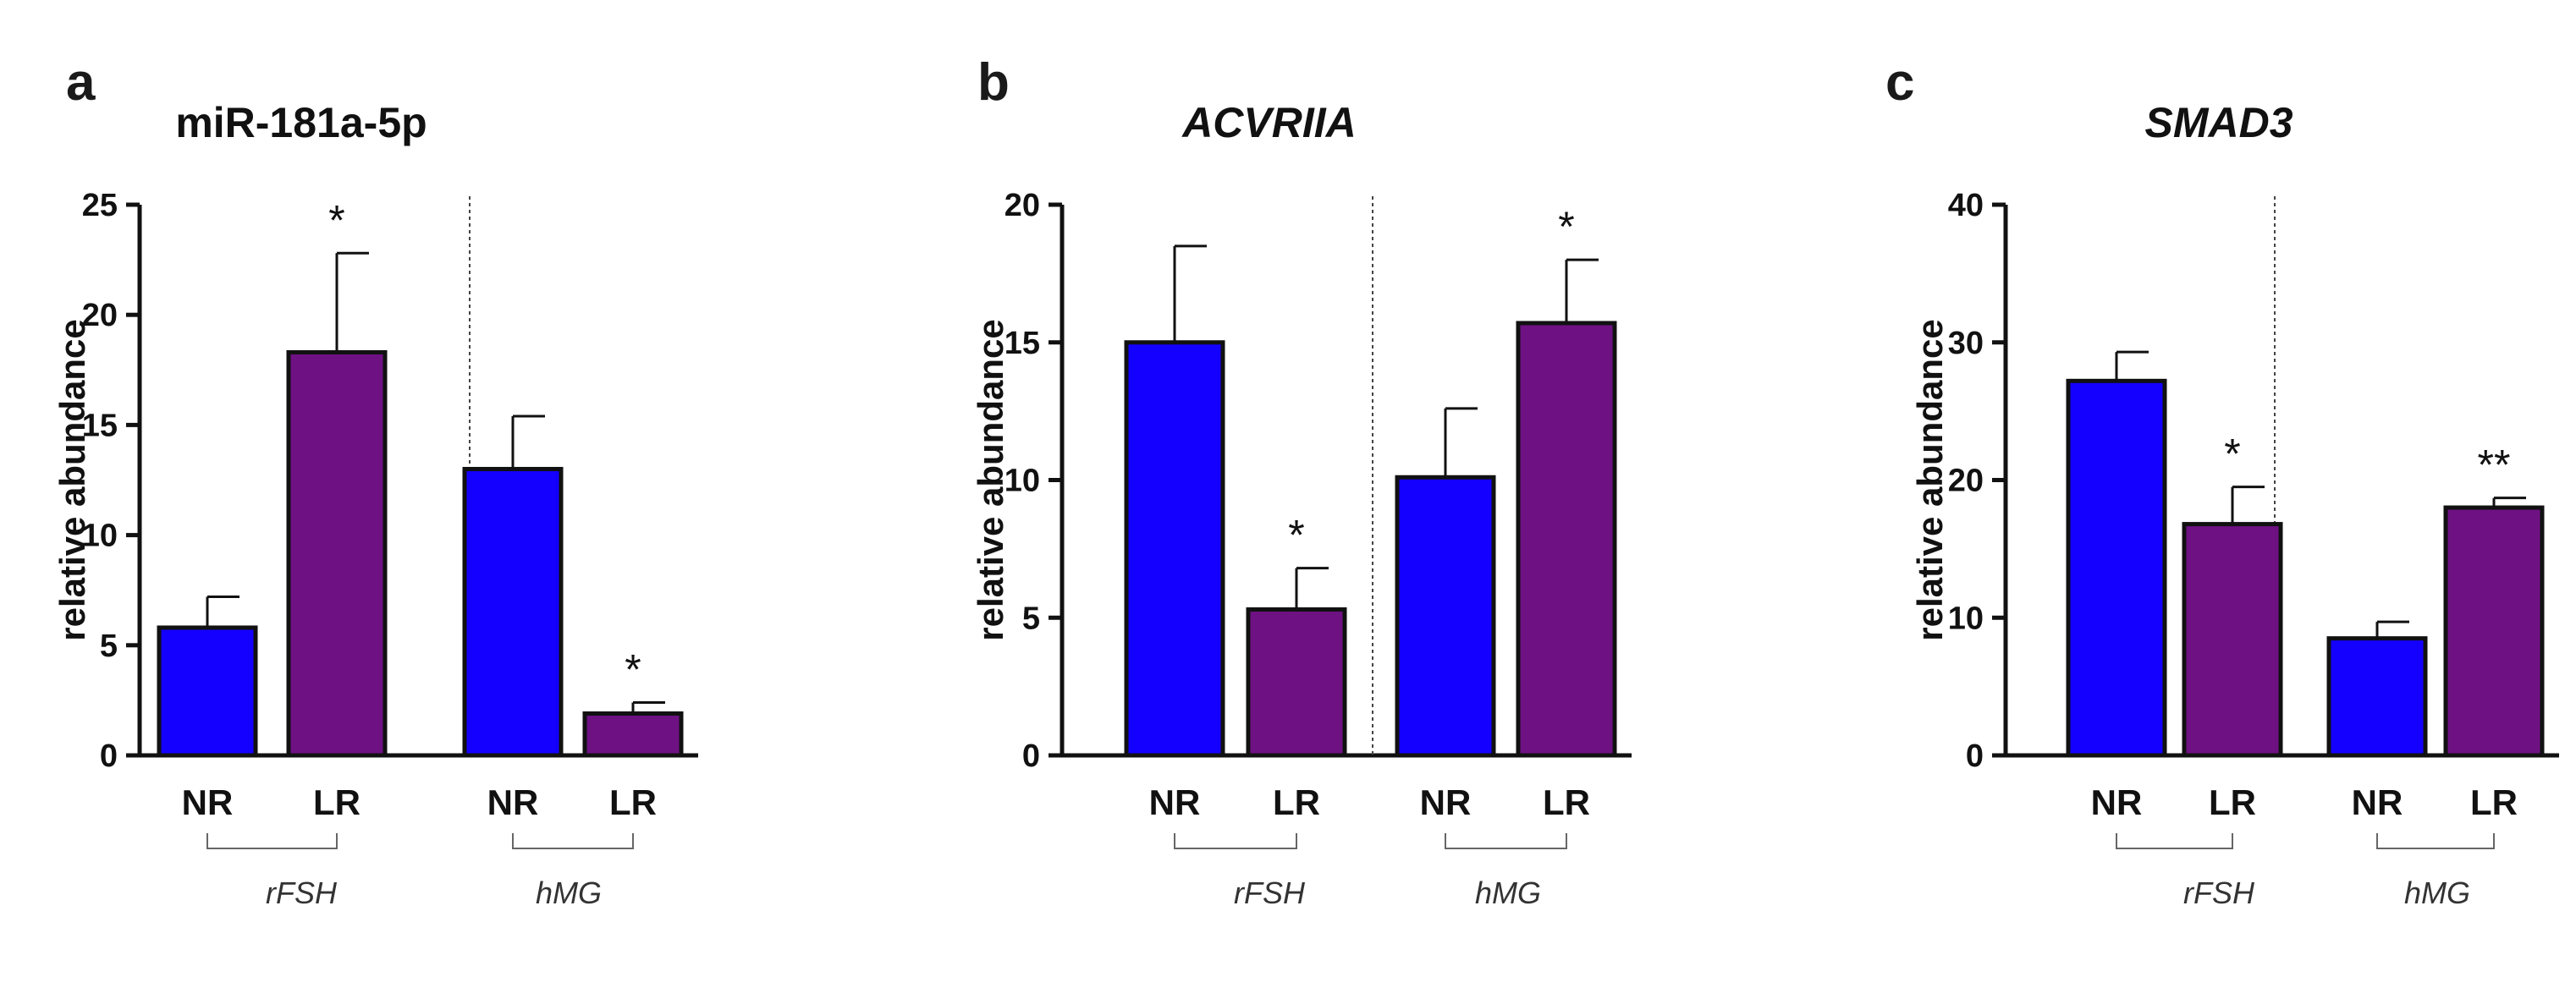  Describe the element at coordinates (100, 315) in the screenshot. I see `y-tick-label-a-20: 20` at that location.